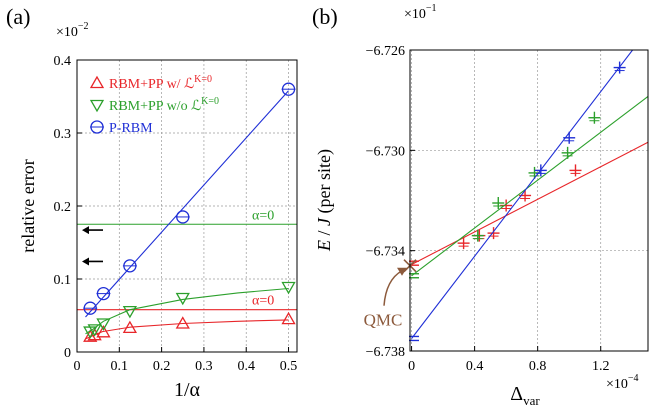 This screenshot has width=660, height=412. What do you see at coordinates (187, 390) in the screenshot?
I see `x-axis-label-a: 1/α` at bounding box center [187, 390].